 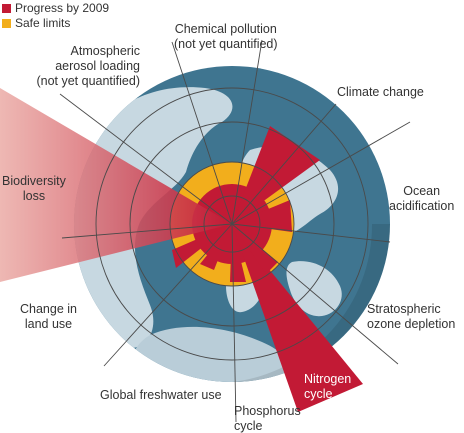 I want to click on legend-safe-label: Safe limits, so click(x=43, y=23).